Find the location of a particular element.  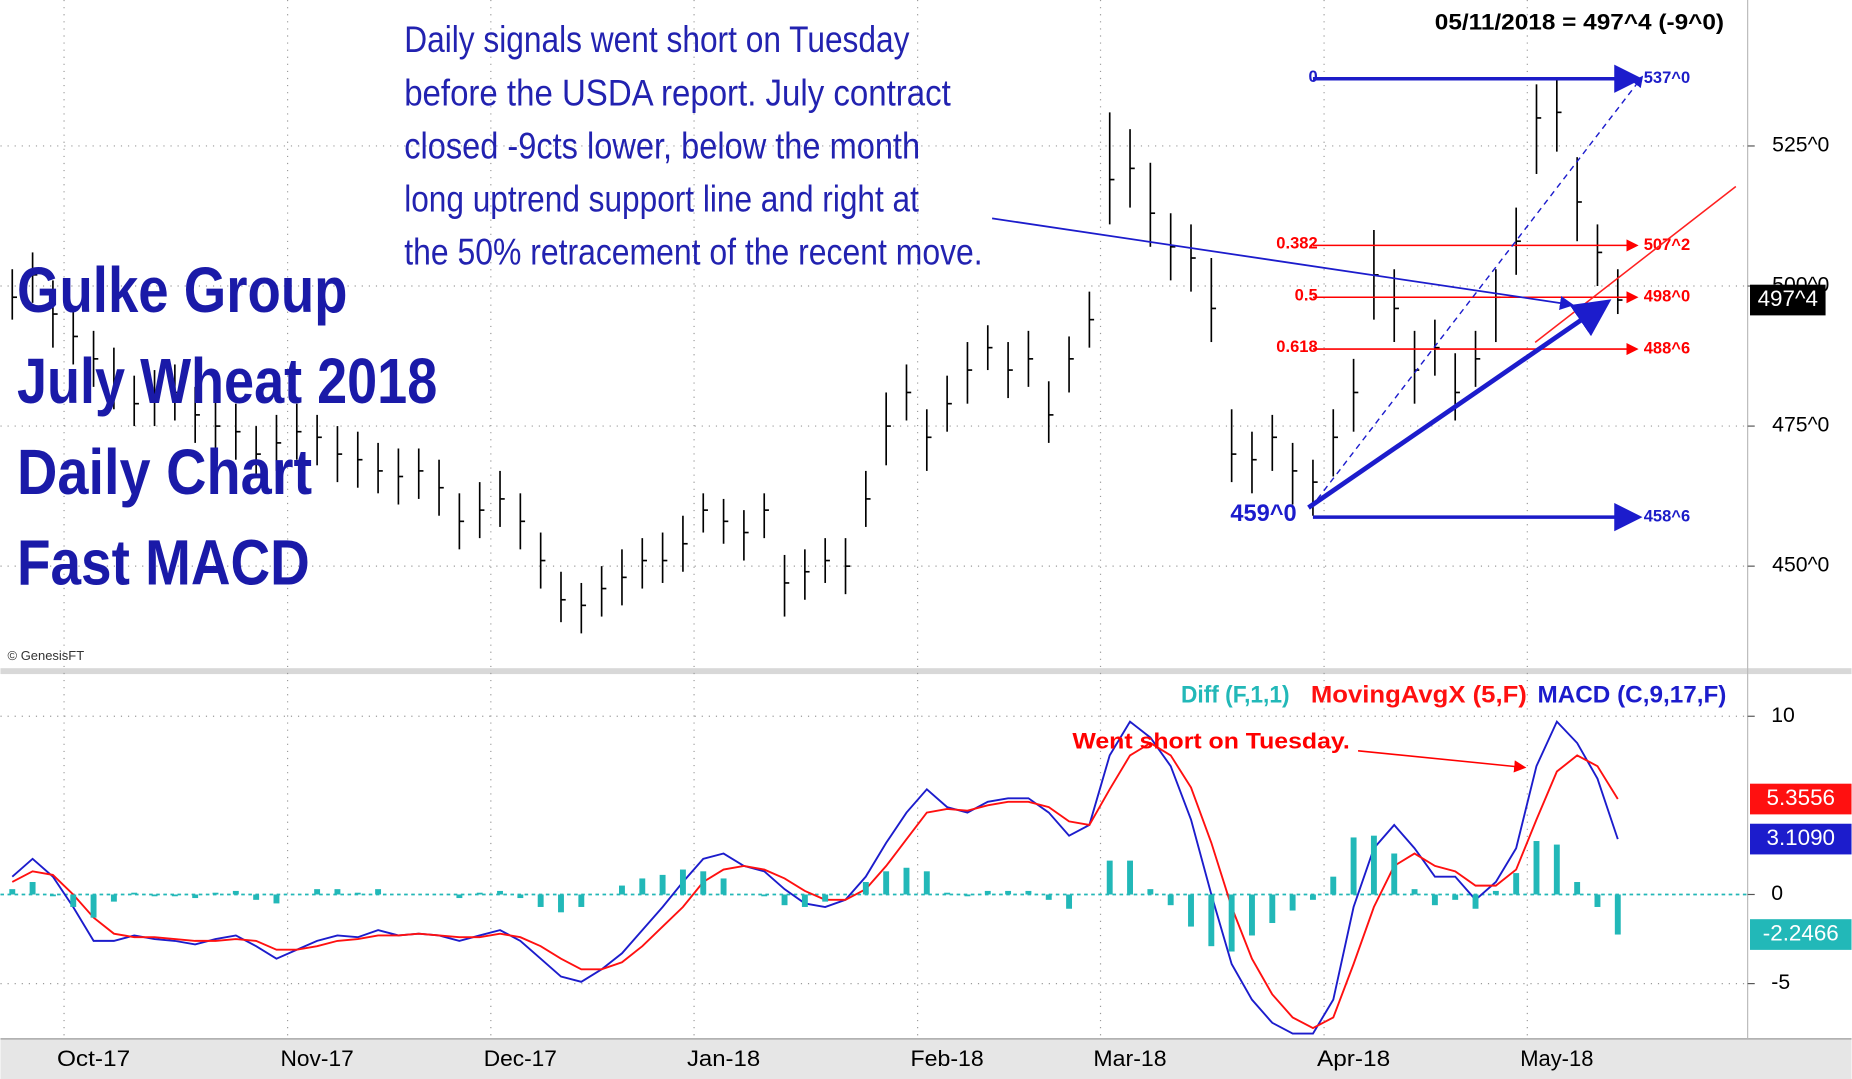

note-line: before the USDA report. July contract is located at coordinates (677, 92).